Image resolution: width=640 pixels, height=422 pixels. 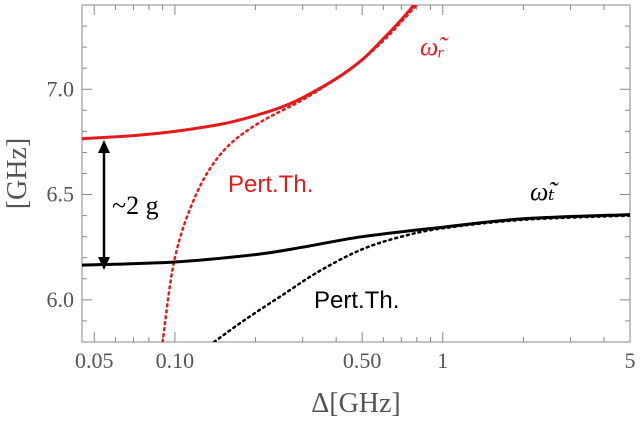 I want to click on pert-th-black-label: Pert.Th., so click(x=356, y=300).